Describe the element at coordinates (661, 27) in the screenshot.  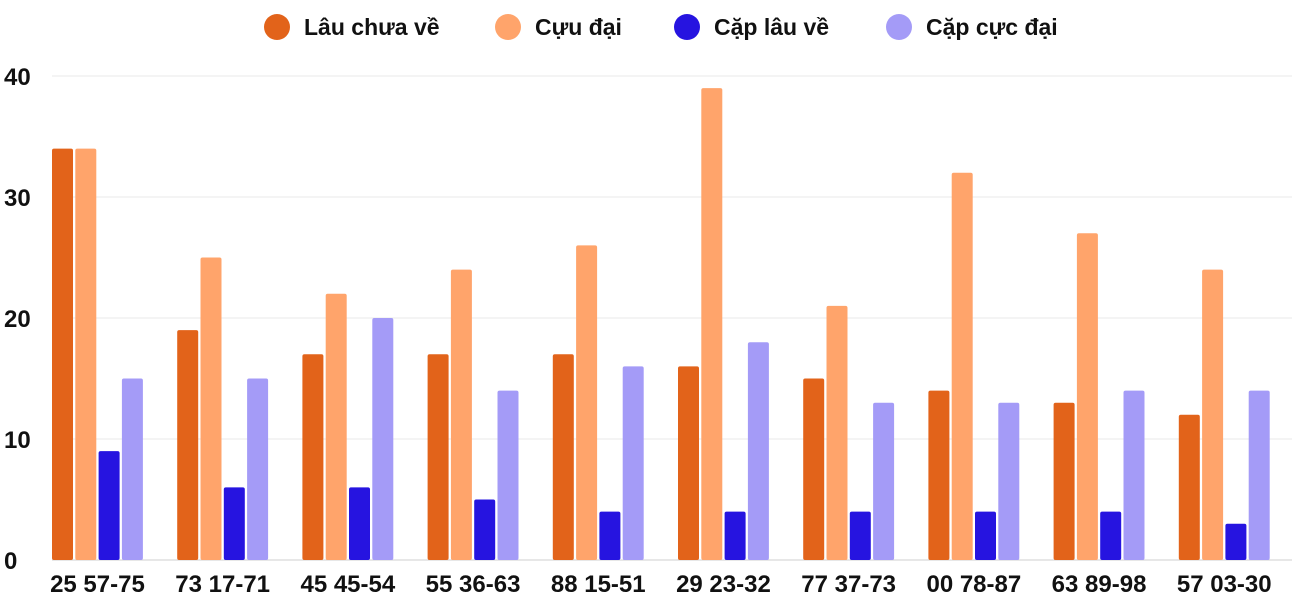
I see `legend: Lâu chưa về Cựu đại Cặp lâu về Cặp cực đại` at that location.